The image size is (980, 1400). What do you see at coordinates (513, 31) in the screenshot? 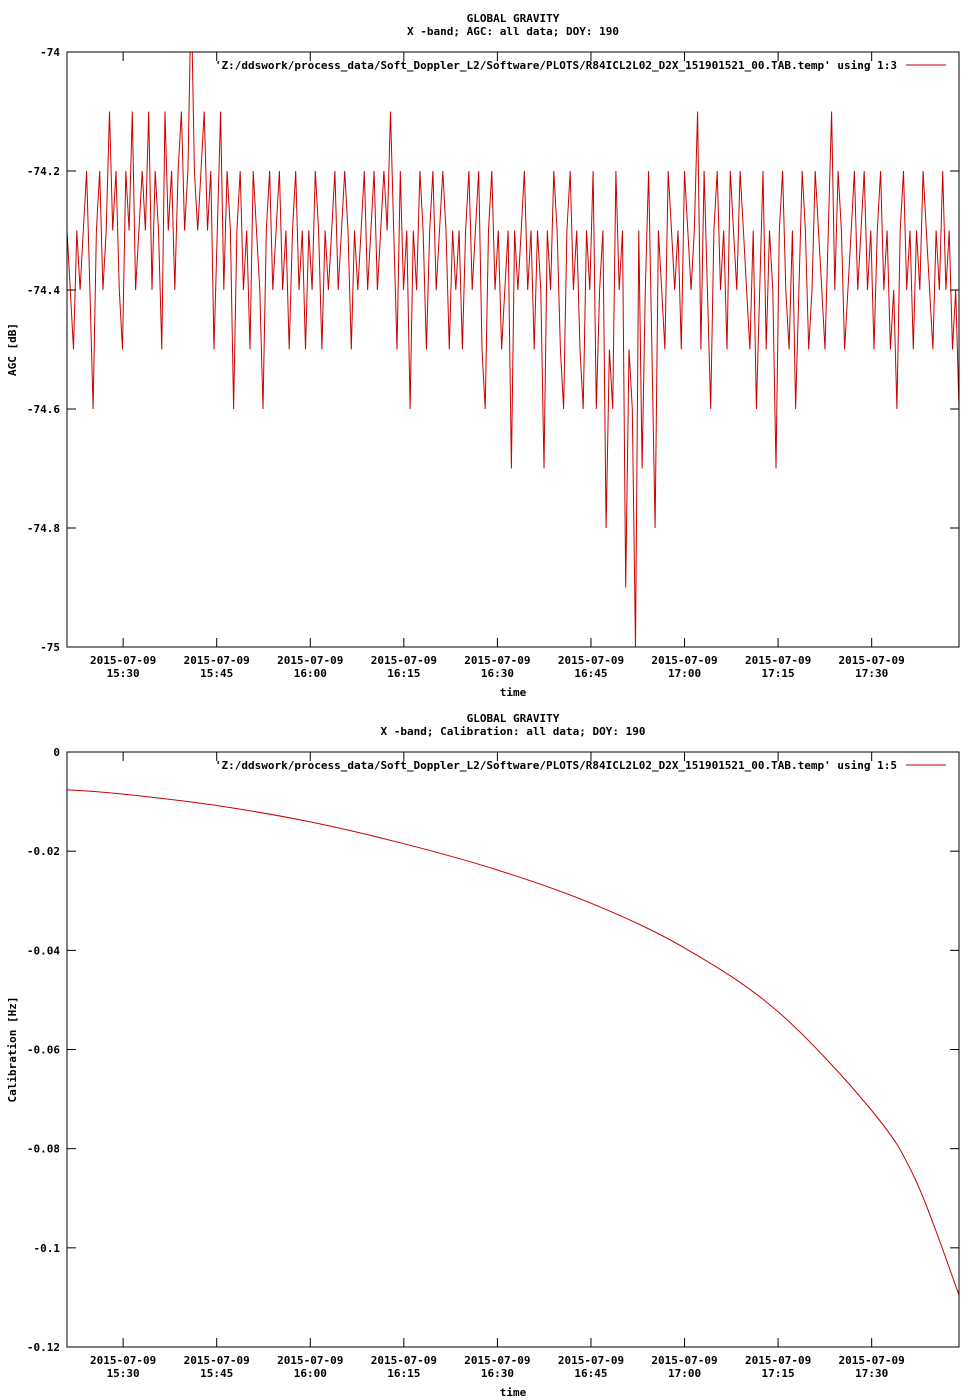
I see `chart-subtitle: X -band; AGC: all data; DOY: 190` at bounding box center [513, 31].